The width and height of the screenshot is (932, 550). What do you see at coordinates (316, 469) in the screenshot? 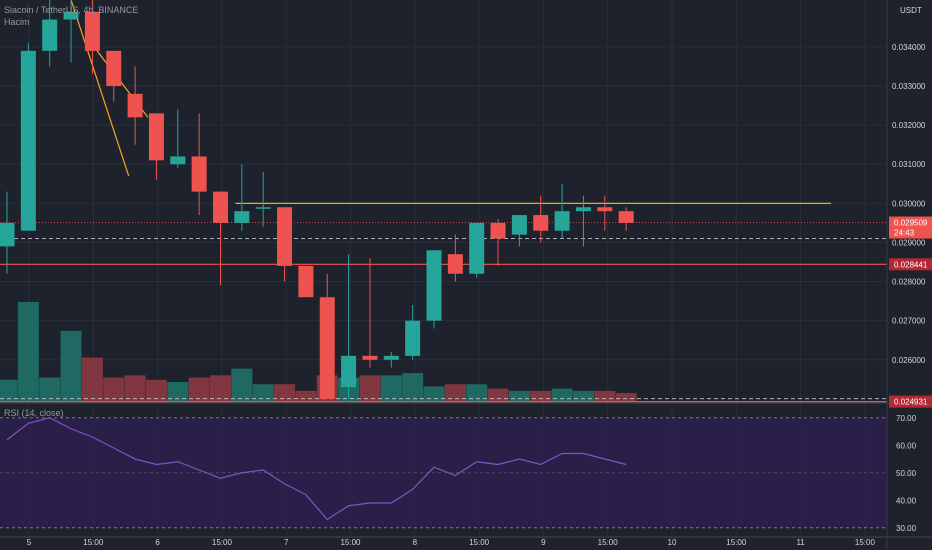
I see `rsi-line` at bounding box center [316, 469].